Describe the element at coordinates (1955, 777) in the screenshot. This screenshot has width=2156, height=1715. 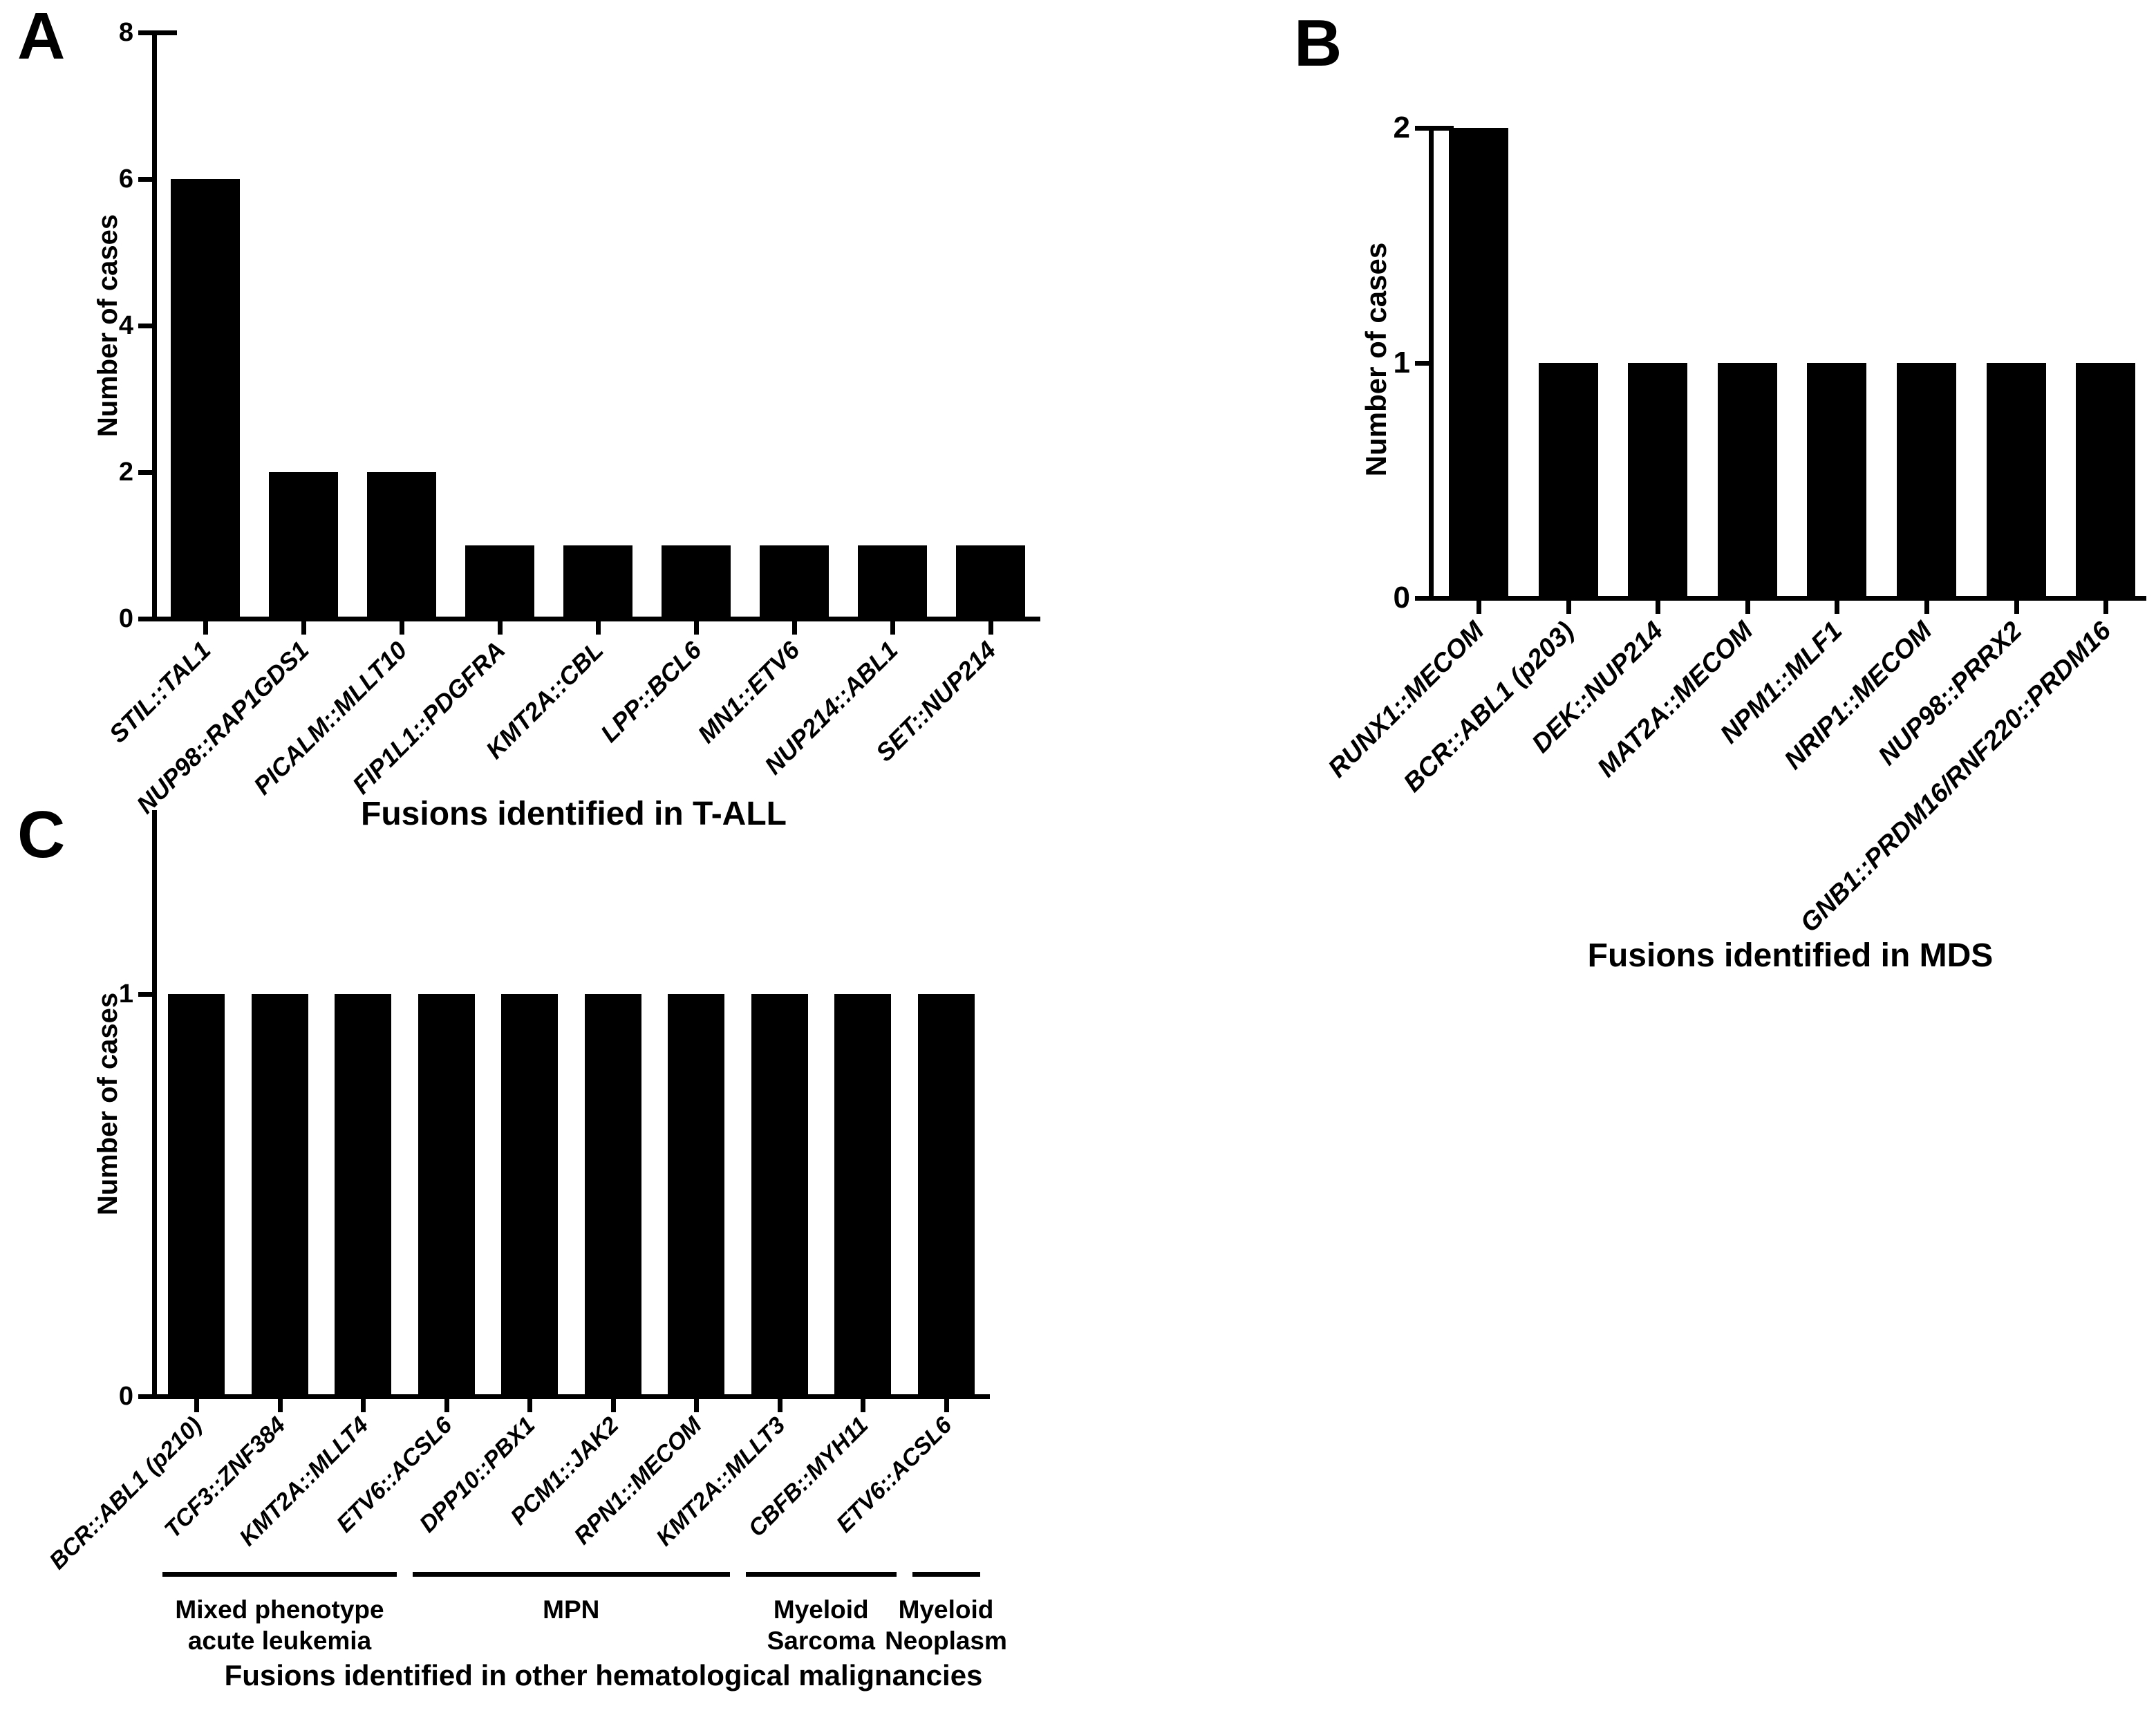
I see `panel-b-category-label: GNB1::PRDM16/RNF220::PRDM16` at that location.